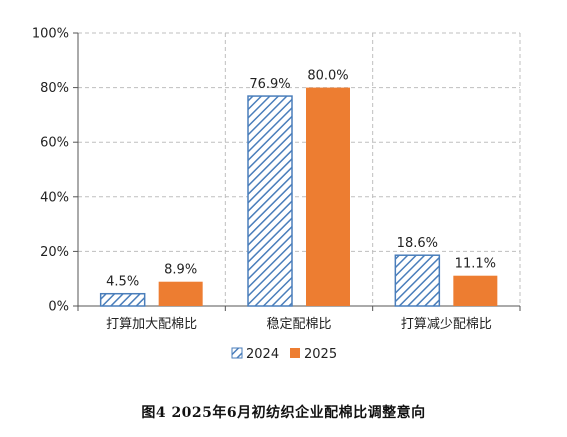  I want to click on legend-swatch-2024, so click(237, 353).